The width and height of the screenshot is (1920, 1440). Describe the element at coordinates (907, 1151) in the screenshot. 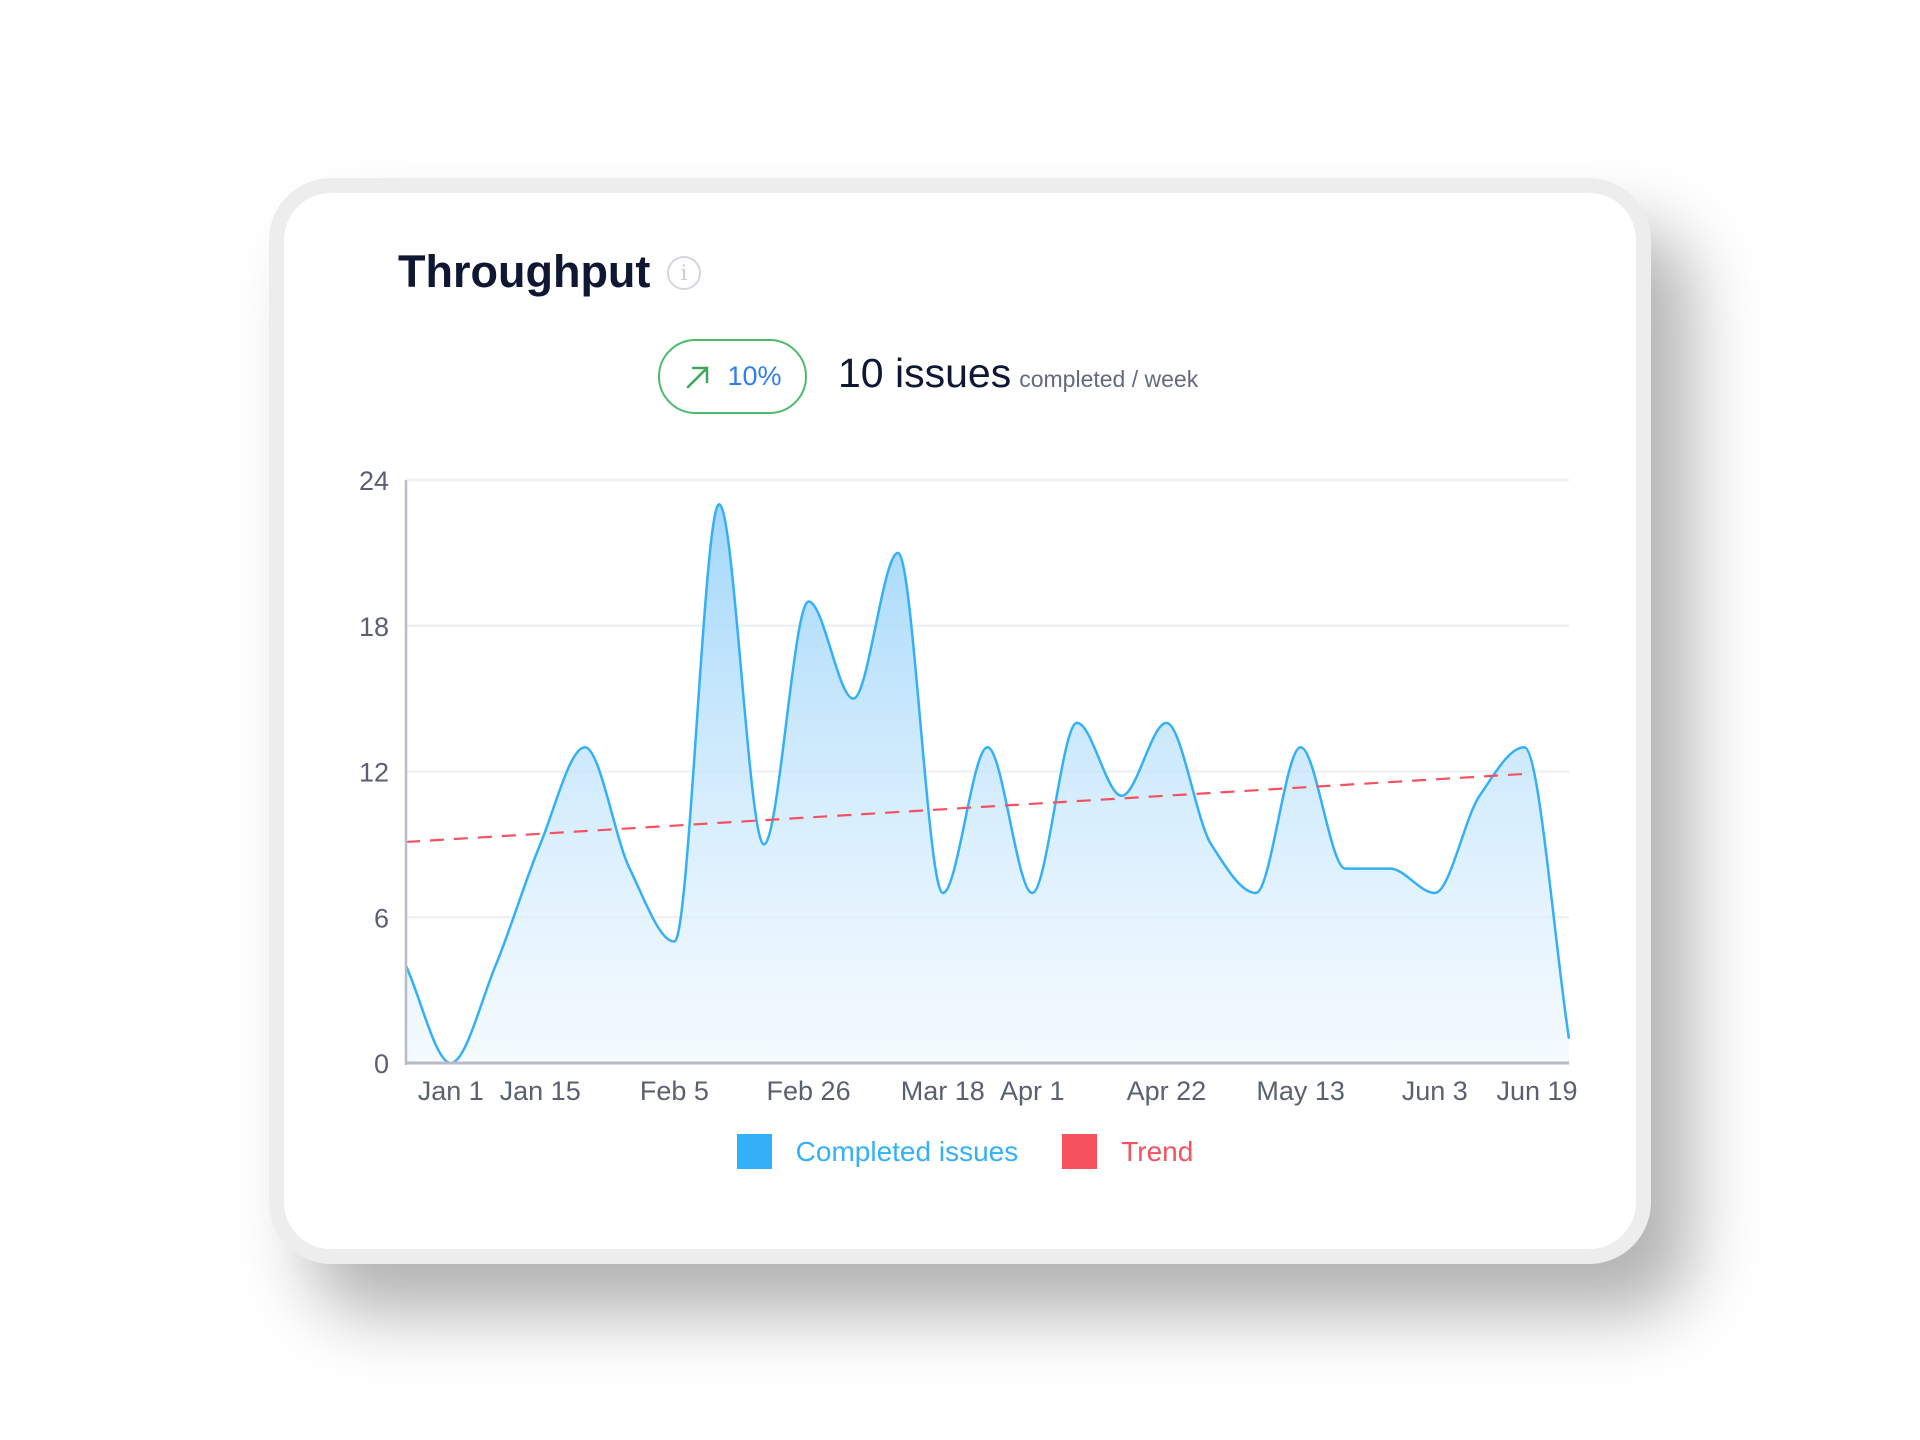

I see `legend-label-completed: Completed issues` at that location.